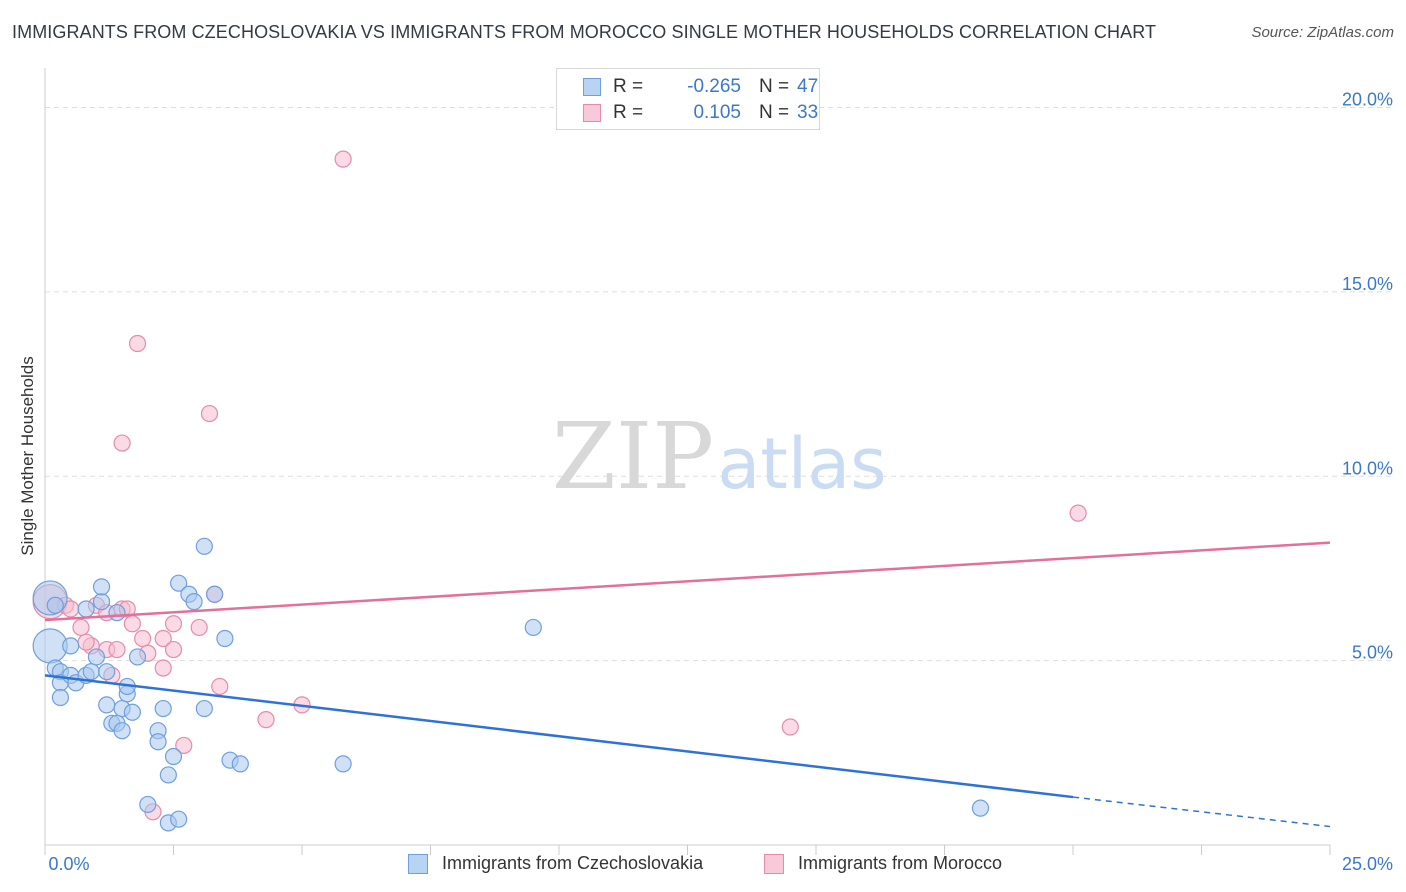  I want to click on y-tick-label: 5.0%, so click(1372, 653).